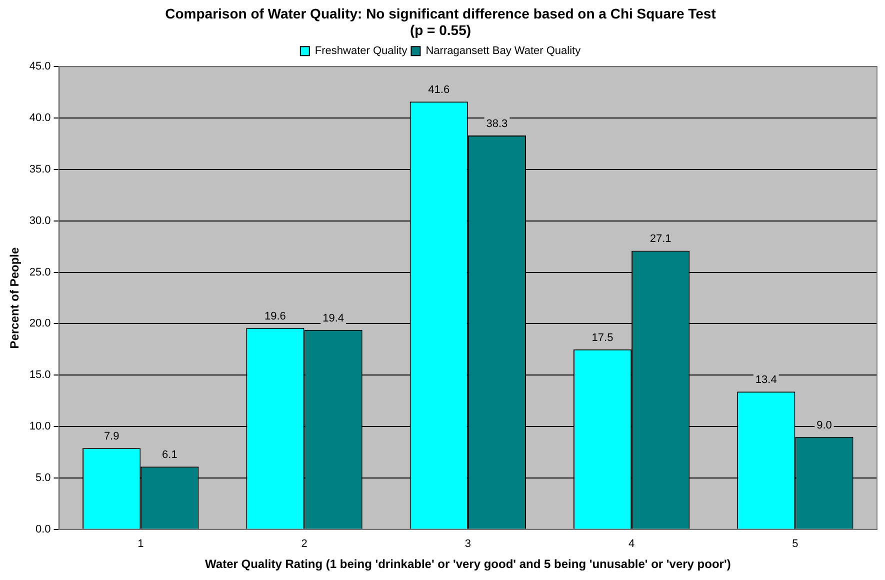 The width and height of the screenshot is (885, 580). What do you see at coordinates (170, 455) in the screenshot?
I see `data-label: 6.1` at bounding box center [170, 455].